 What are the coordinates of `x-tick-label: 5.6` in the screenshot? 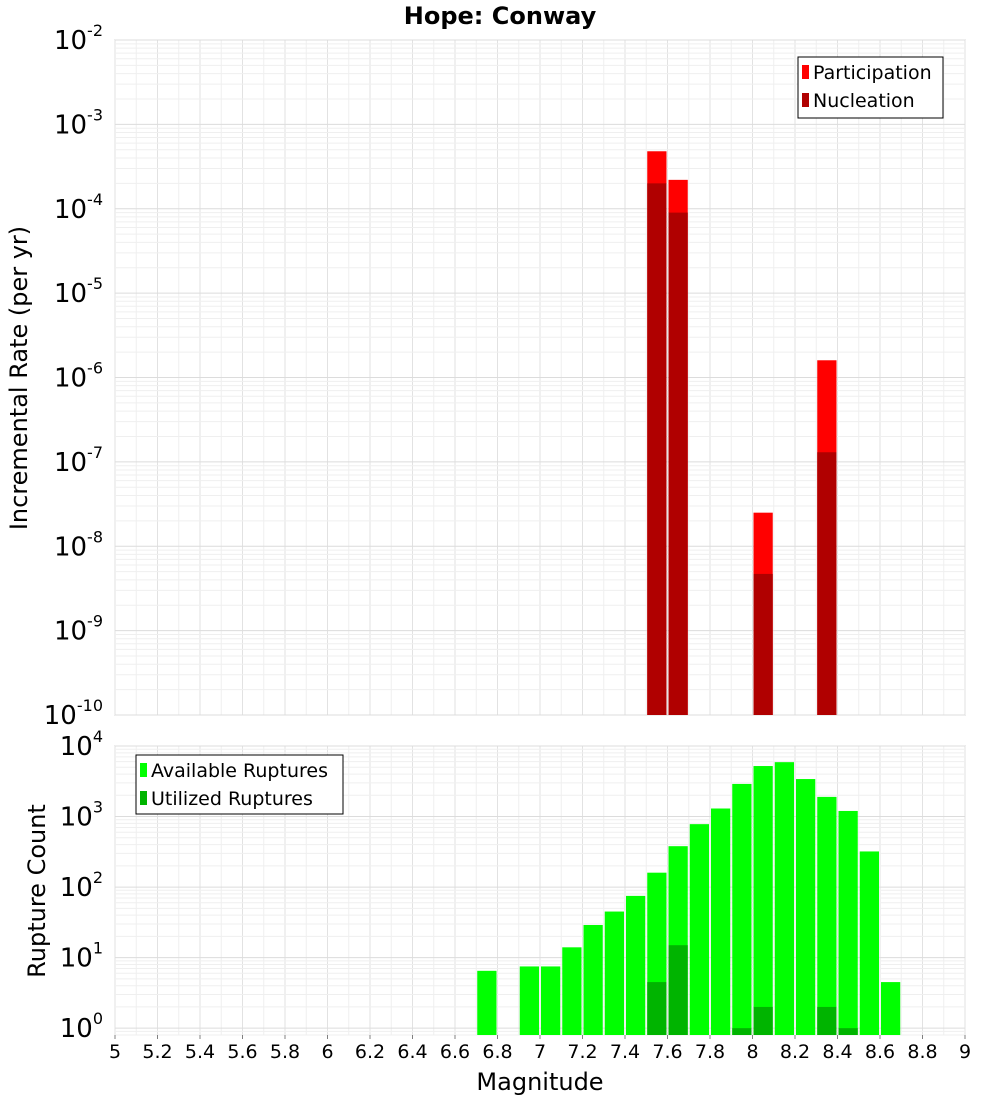 It's located at (242, 1052).